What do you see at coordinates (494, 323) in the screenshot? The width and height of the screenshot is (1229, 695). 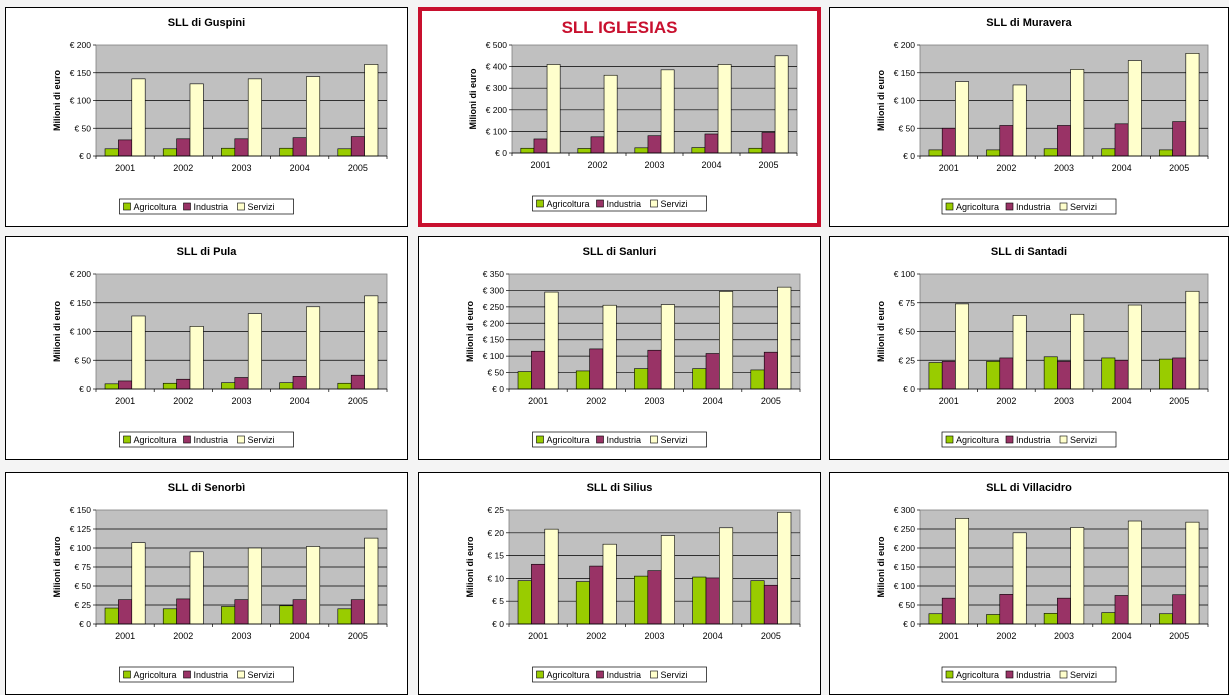 I see `y-tick-label: € 200` at bounding box center [494, 323].